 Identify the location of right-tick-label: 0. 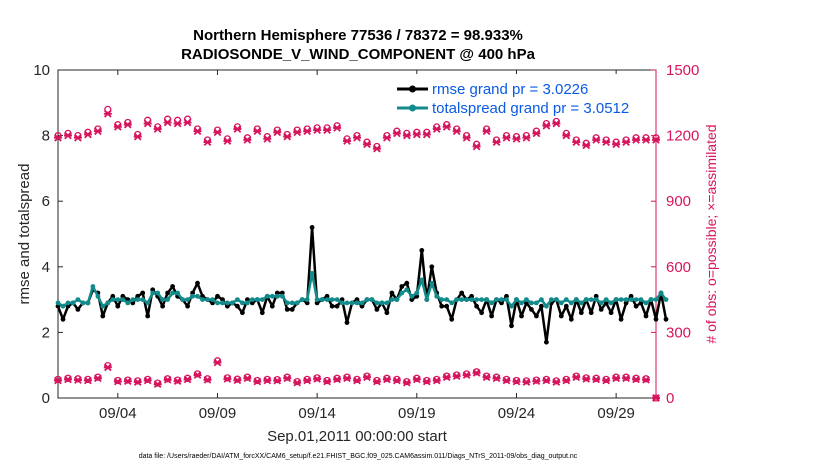
(670, 398).